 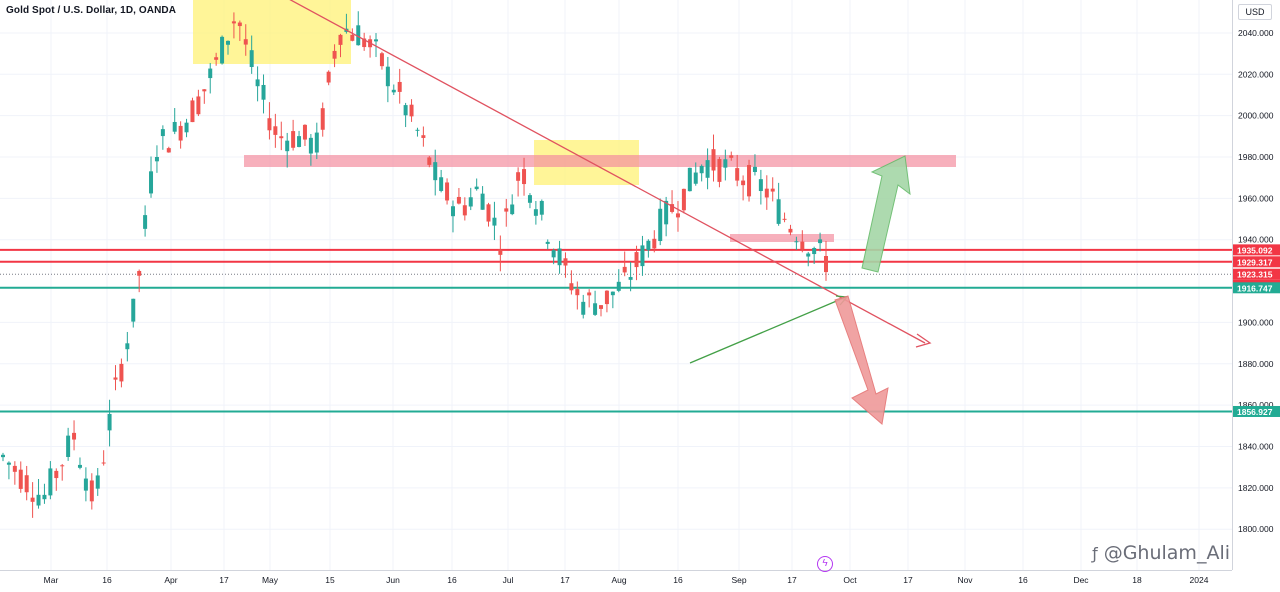 What do you see at coordinates (1256, 529) in the screenshot?
I see `y-tick-label: 1800.000` at bounding box center [1256, 529].